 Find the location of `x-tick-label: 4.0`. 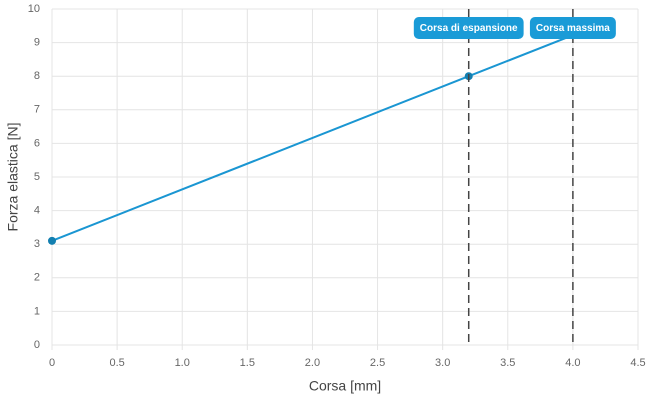

x-tick-label: 4.0 is located at coordinates (572, 363).